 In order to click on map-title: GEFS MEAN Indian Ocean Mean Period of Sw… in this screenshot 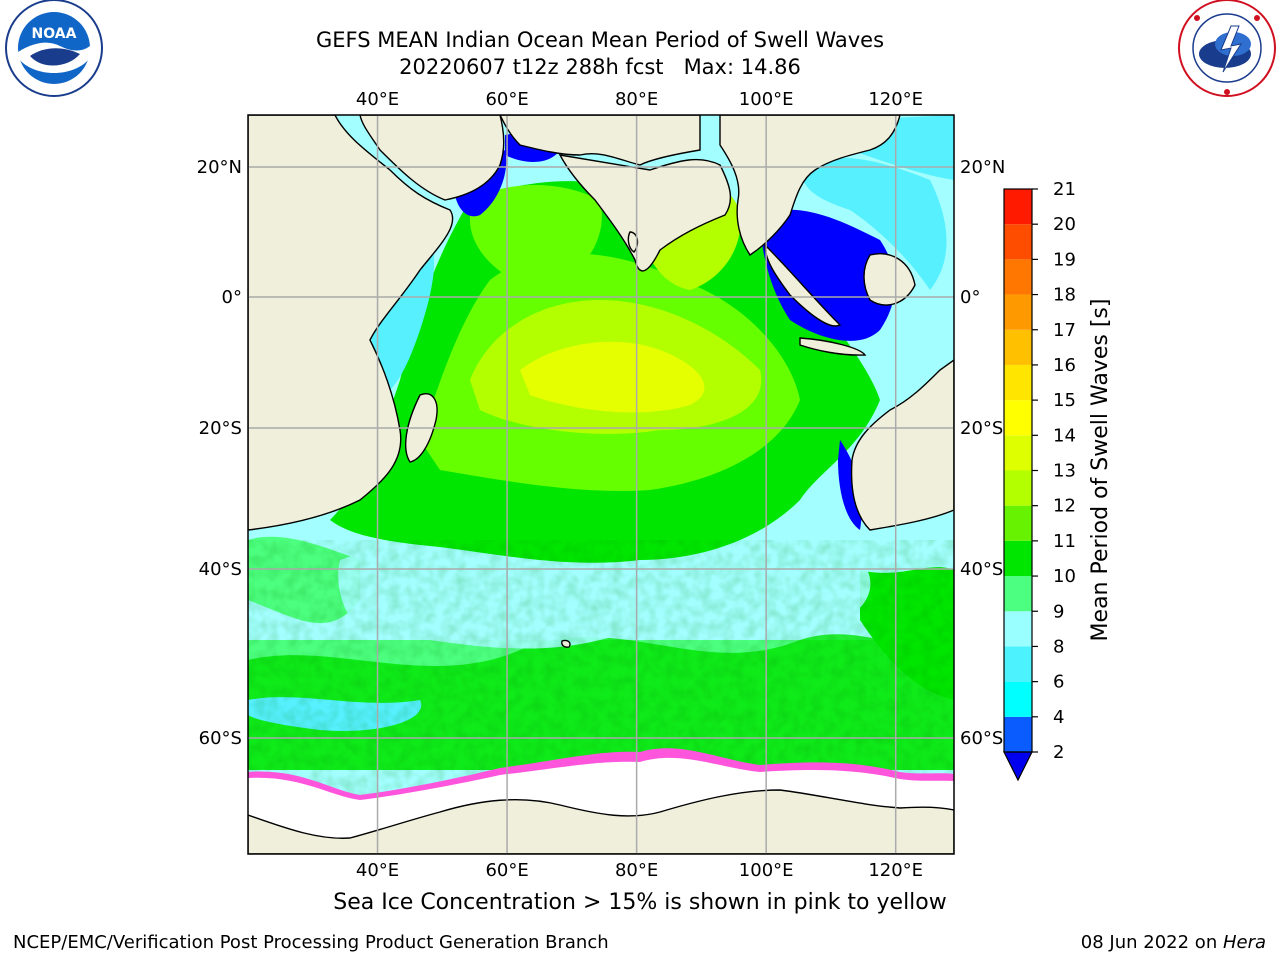, I will do `click(600, 40)`.